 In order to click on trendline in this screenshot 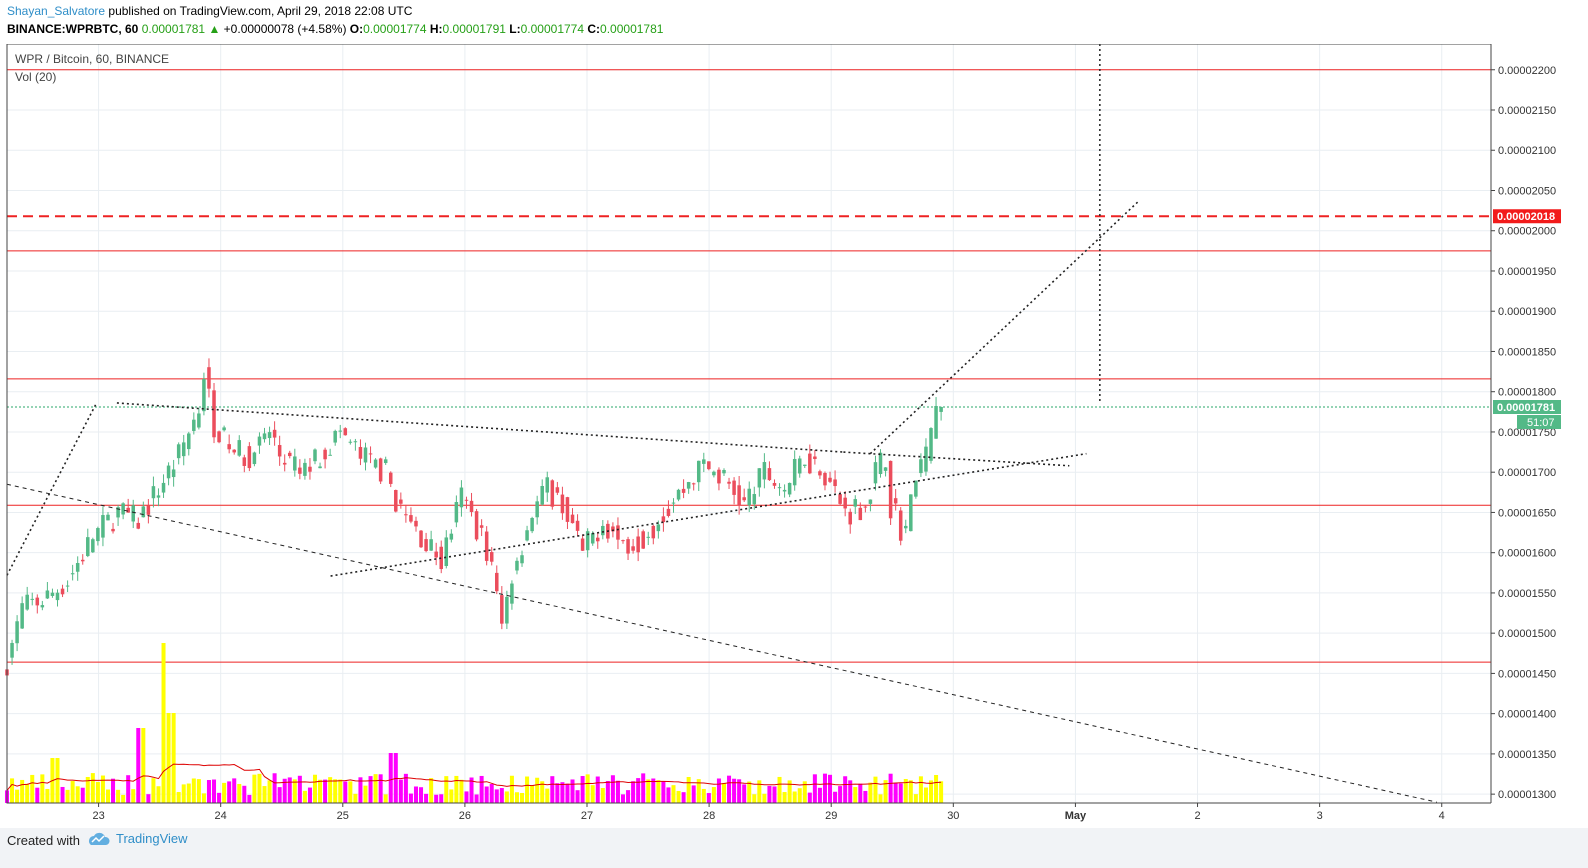, I will do `click(1004, 327)`.